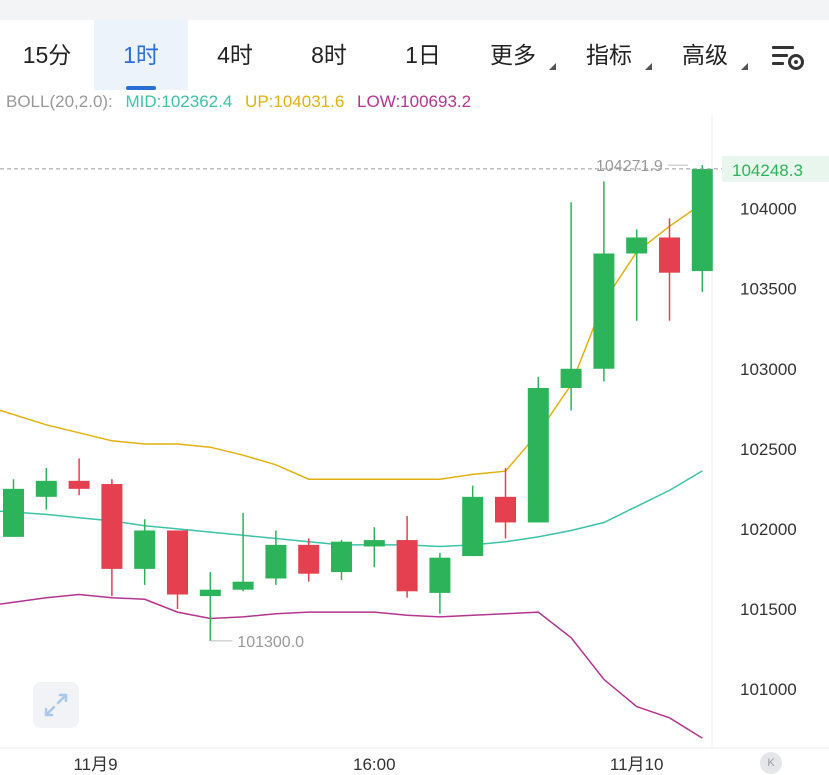  Describe the element at coordinates (767, 170) in the screenshot. I see `last-price-label: 104248.3` at that location.